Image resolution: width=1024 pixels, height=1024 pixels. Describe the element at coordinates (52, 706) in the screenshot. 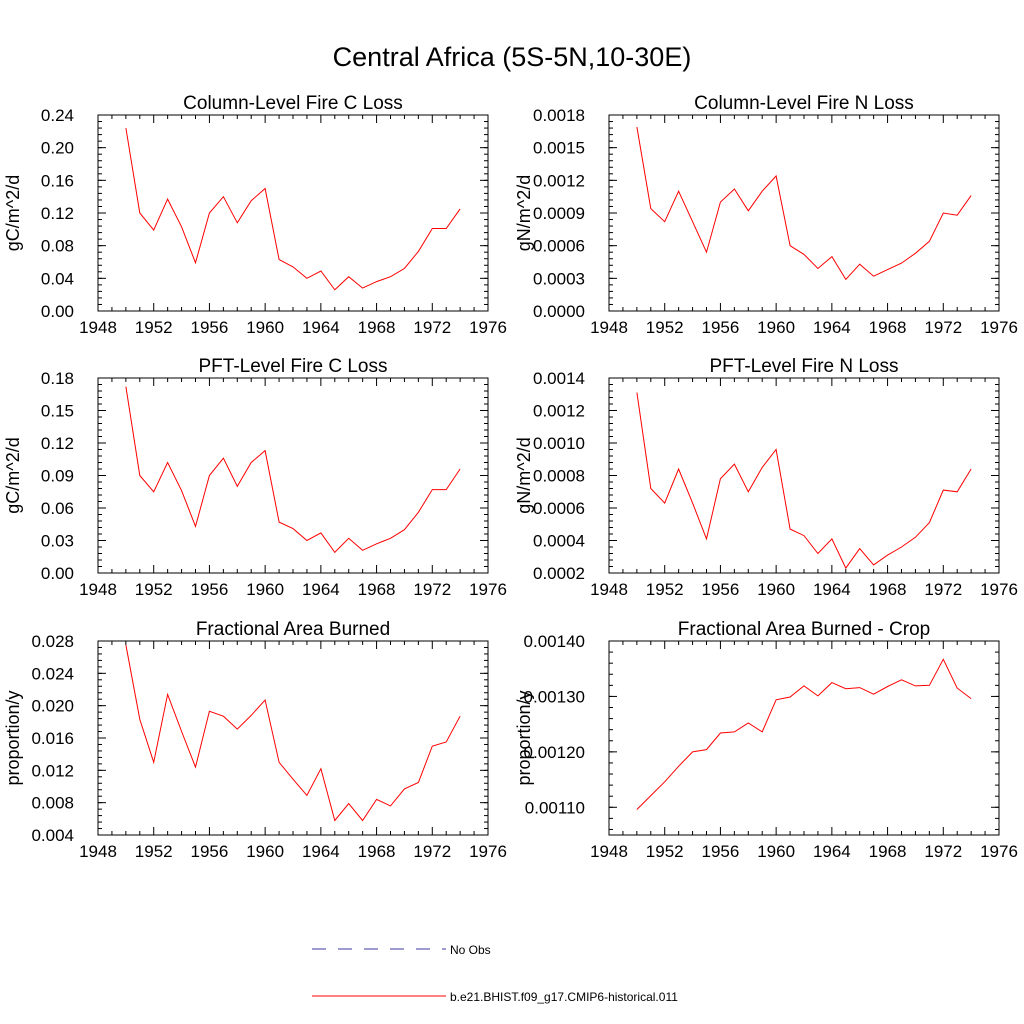

I see `y-tick-label: 0.020` at that location.